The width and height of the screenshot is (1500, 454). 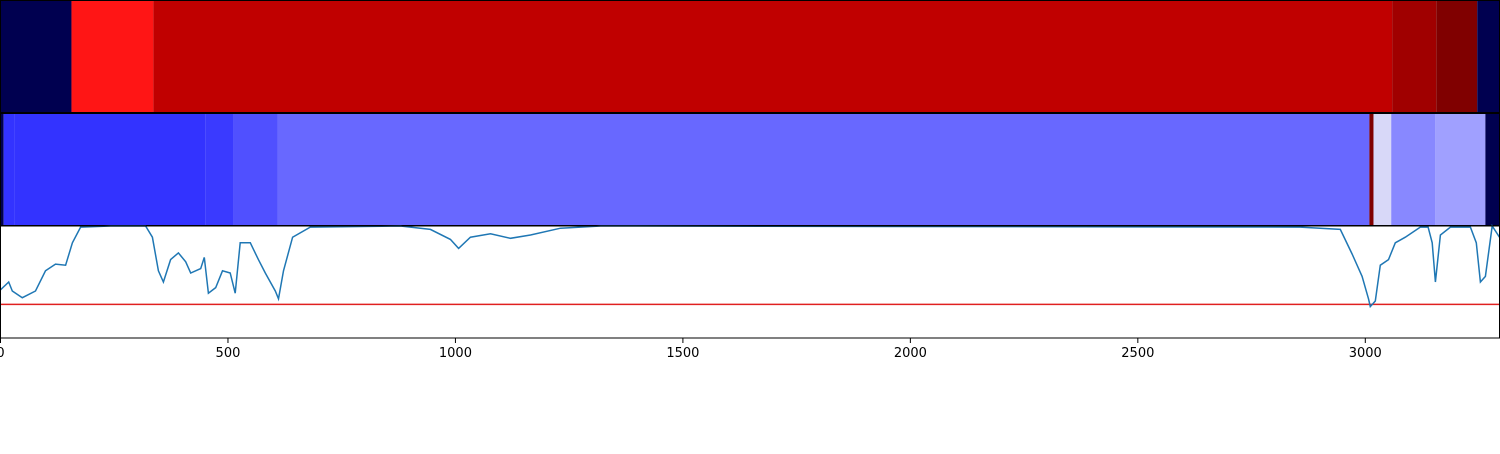 I want to click on x-tick-label: 2000, so click(x=910, y=353).